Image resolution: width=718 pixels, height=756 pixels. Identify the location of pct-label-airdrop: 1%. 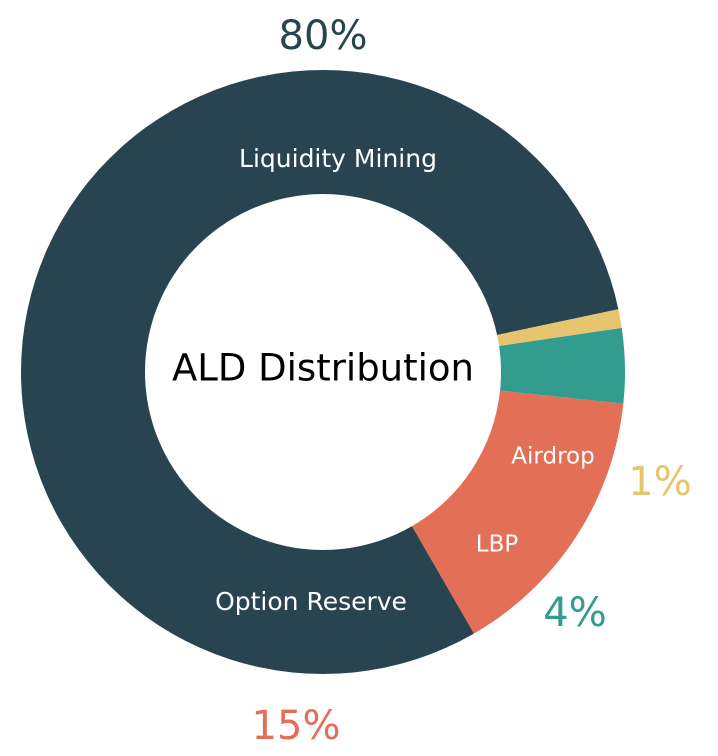
(659, 482).